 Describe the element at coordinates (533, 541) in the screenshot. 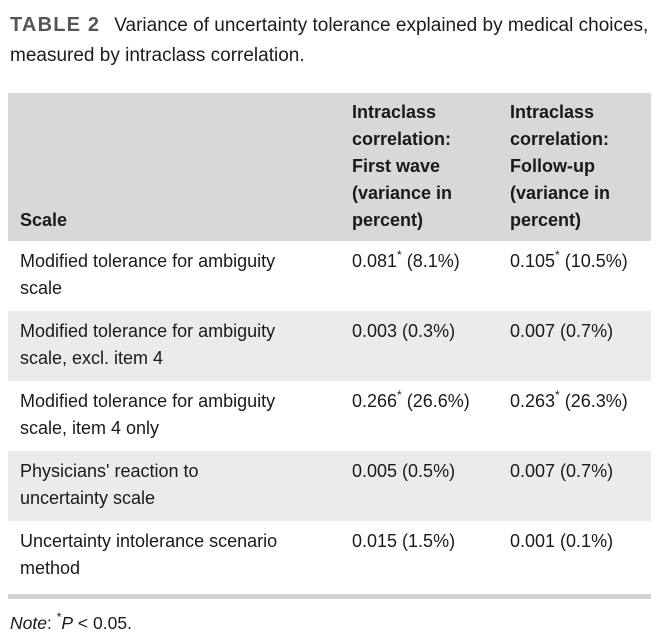

I see `icc-value: 0.001` at that location.